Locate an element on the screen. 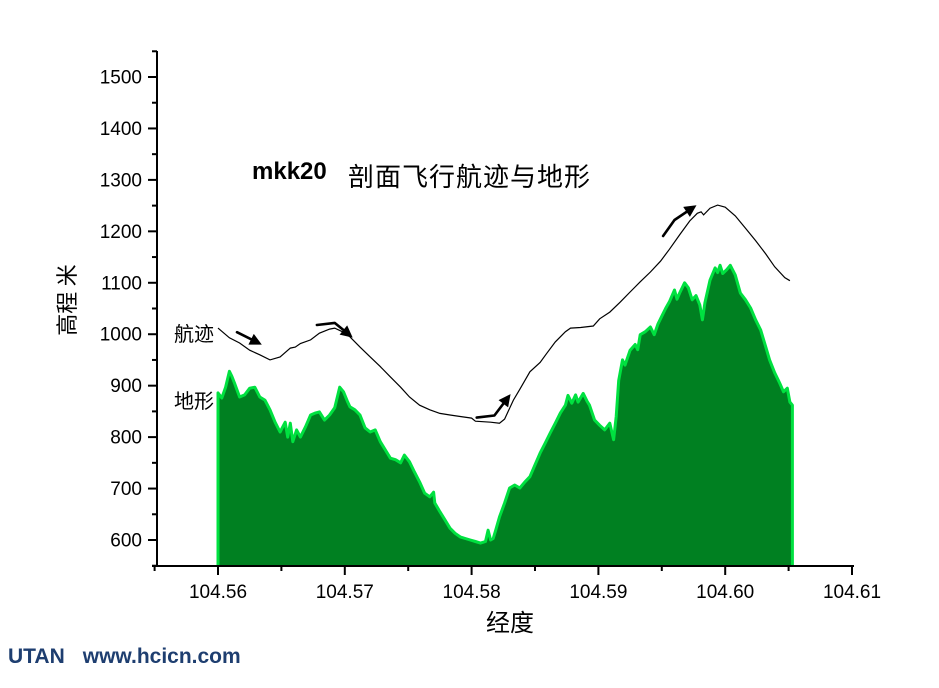 The image size is (939, 688). x-tick-label: 104.60 is located at coordinates (725, 592).